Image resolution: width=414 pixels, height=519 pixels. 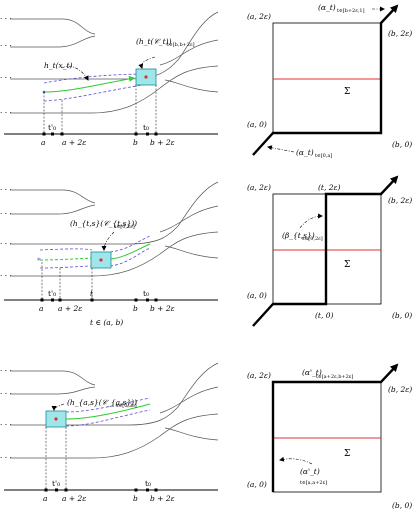 I want to click on panel-2-box-label: (h_{t,s}(𝒞_{t,s})), so click(x=103, y=223).